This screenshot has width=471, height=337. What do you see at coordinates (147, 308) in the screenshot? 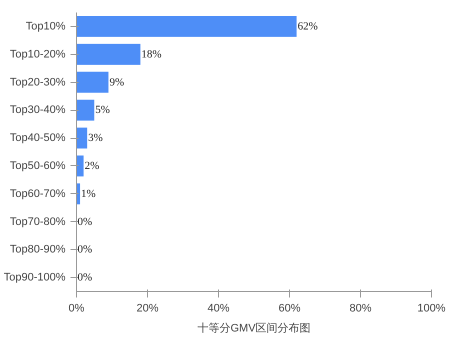
I see `x-tick-label: 20%` at bounding box center [147, 308].